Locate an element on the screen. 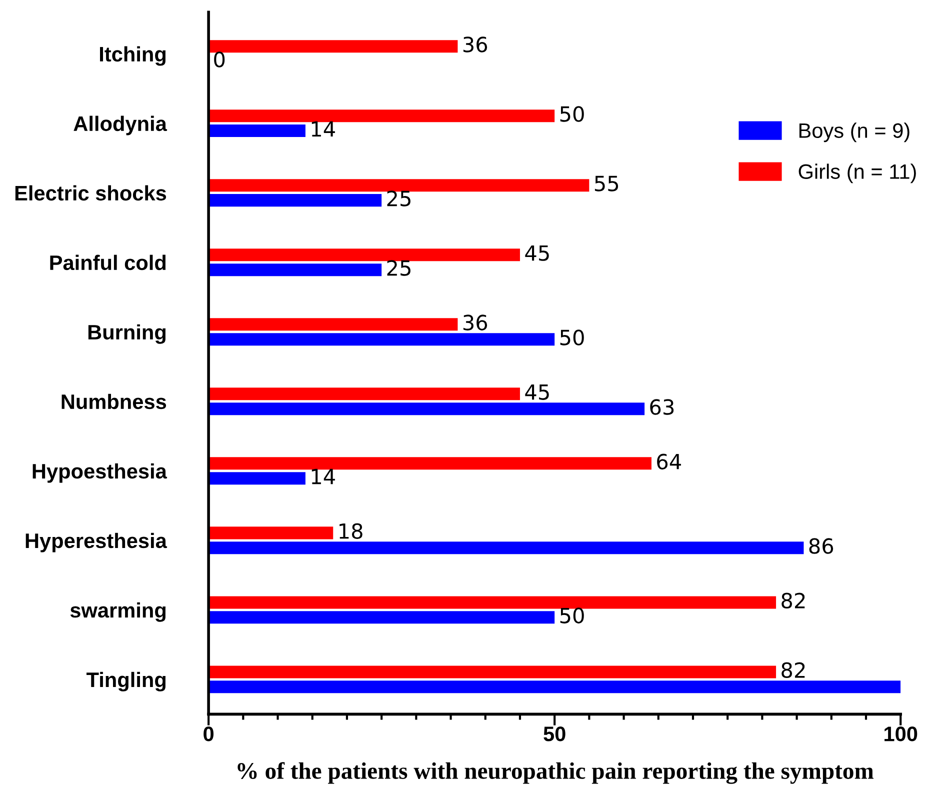 The image size is (948, 807). legend-label: Girls (n = 11) is located at coordinates (857, 174).